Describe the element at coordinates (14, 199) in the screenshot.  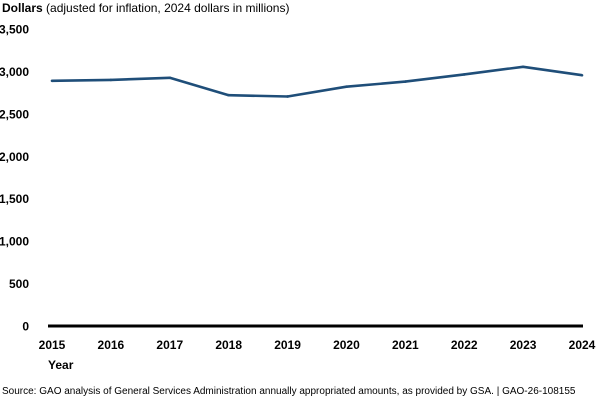
I see `y-tick-label: 1,500` at that location.